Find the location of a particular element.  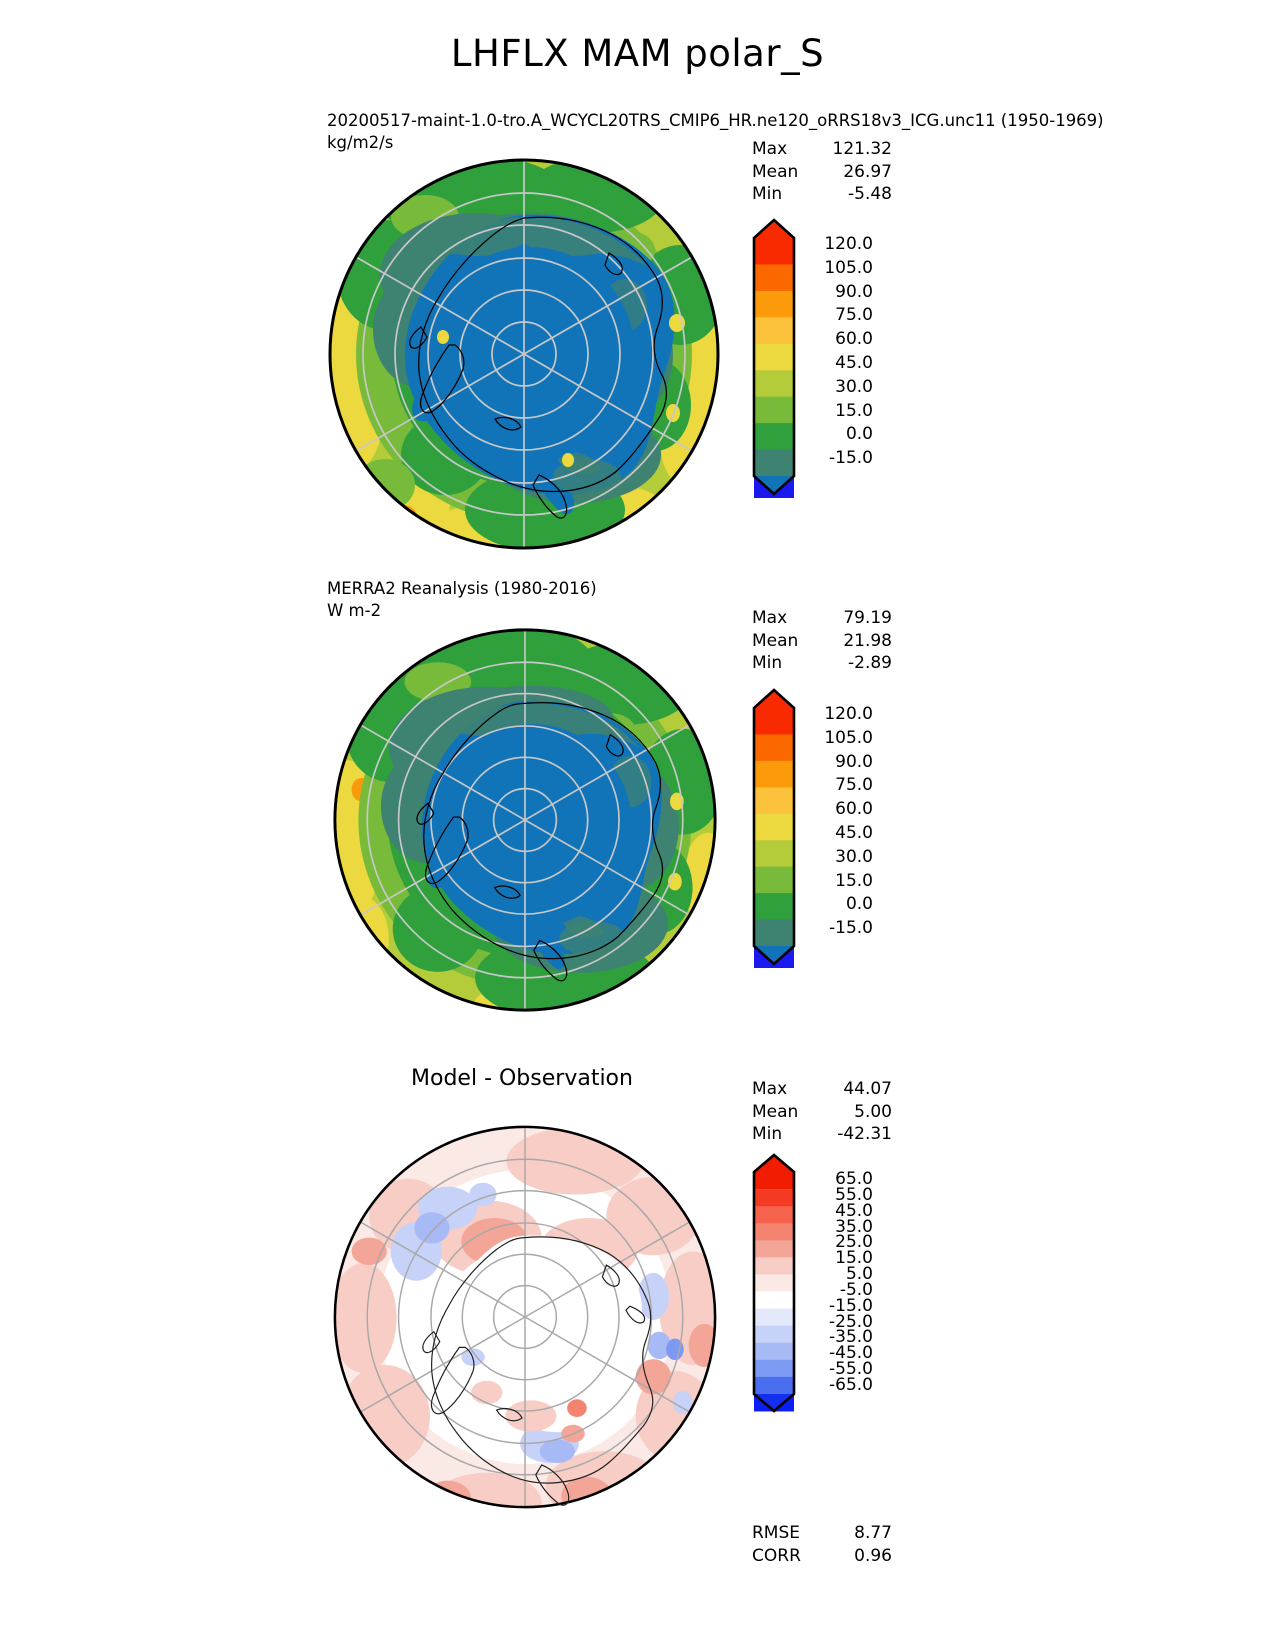

panel-observation-header: MERRA2 Reanalysis (1980-2016) W m-2 is located at coordinates (462, 600).